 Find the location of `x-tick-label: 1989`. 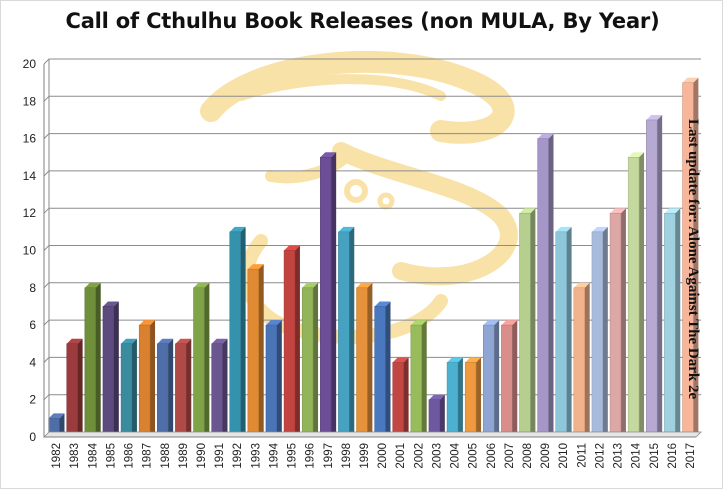

x-tick-label: 1989 is located at coordinates (184, 456).